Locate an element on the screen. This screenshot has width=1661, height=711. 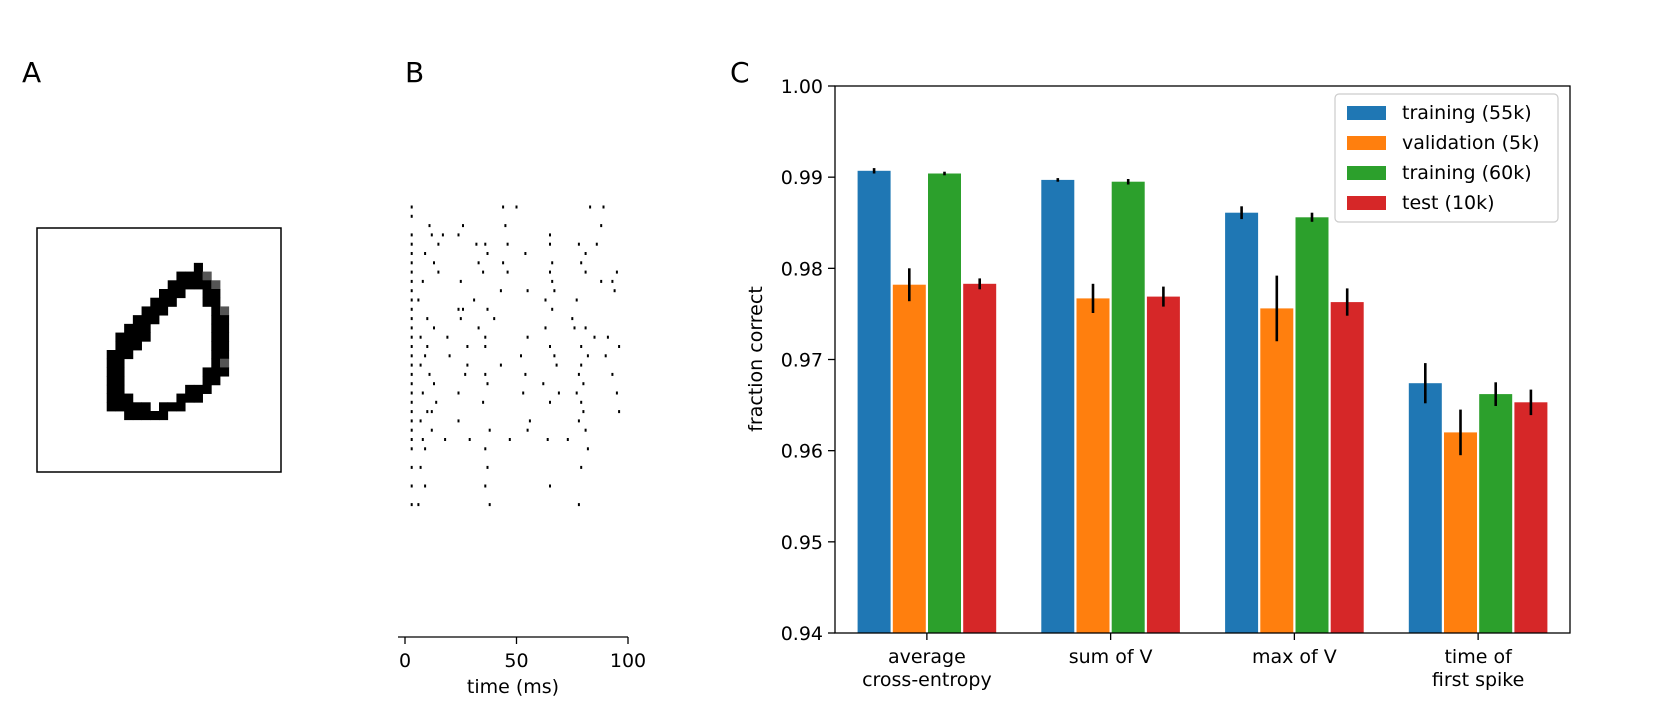
x-tick-label: average is located at coordinates (927, 657).